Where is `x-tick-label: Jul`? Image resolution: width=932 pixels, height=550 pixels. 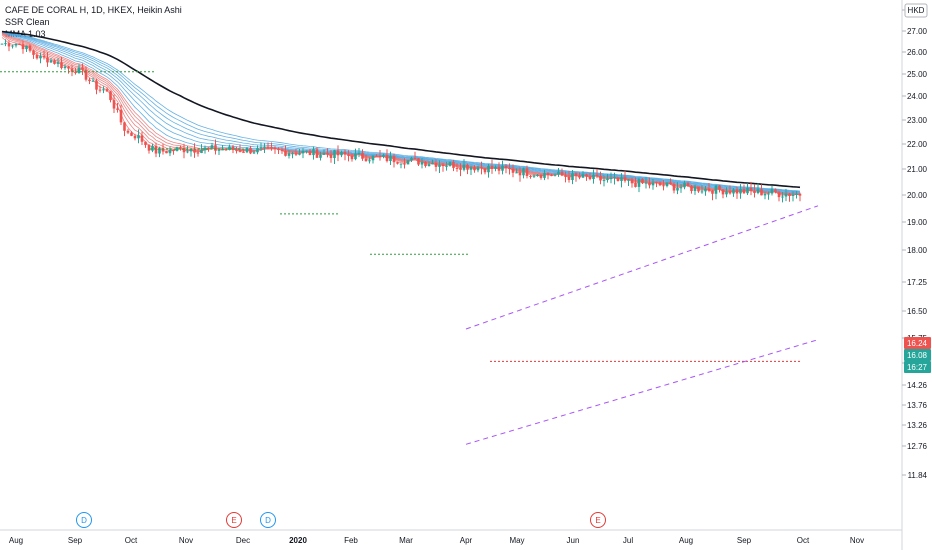 x-tick-label: Jul is located at coordinates (628, 540).